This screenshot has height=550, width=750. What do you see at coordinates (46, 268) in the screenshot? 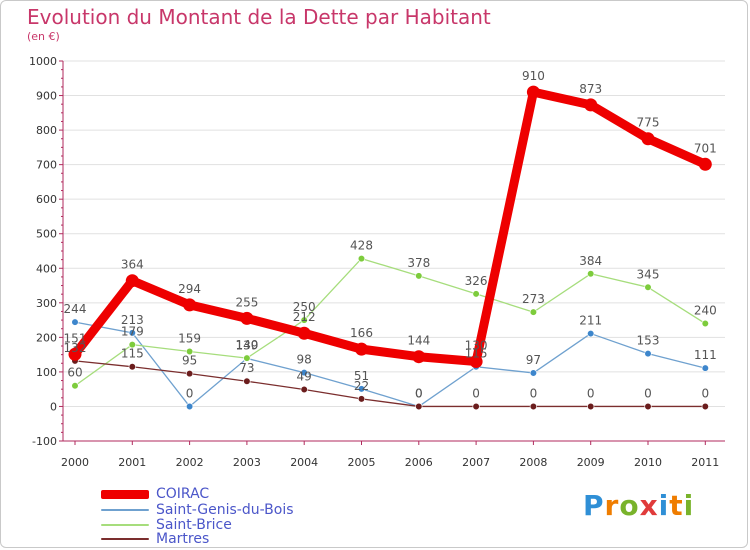
I see `y-tick-label: 400` at bounding box center [46, 268].